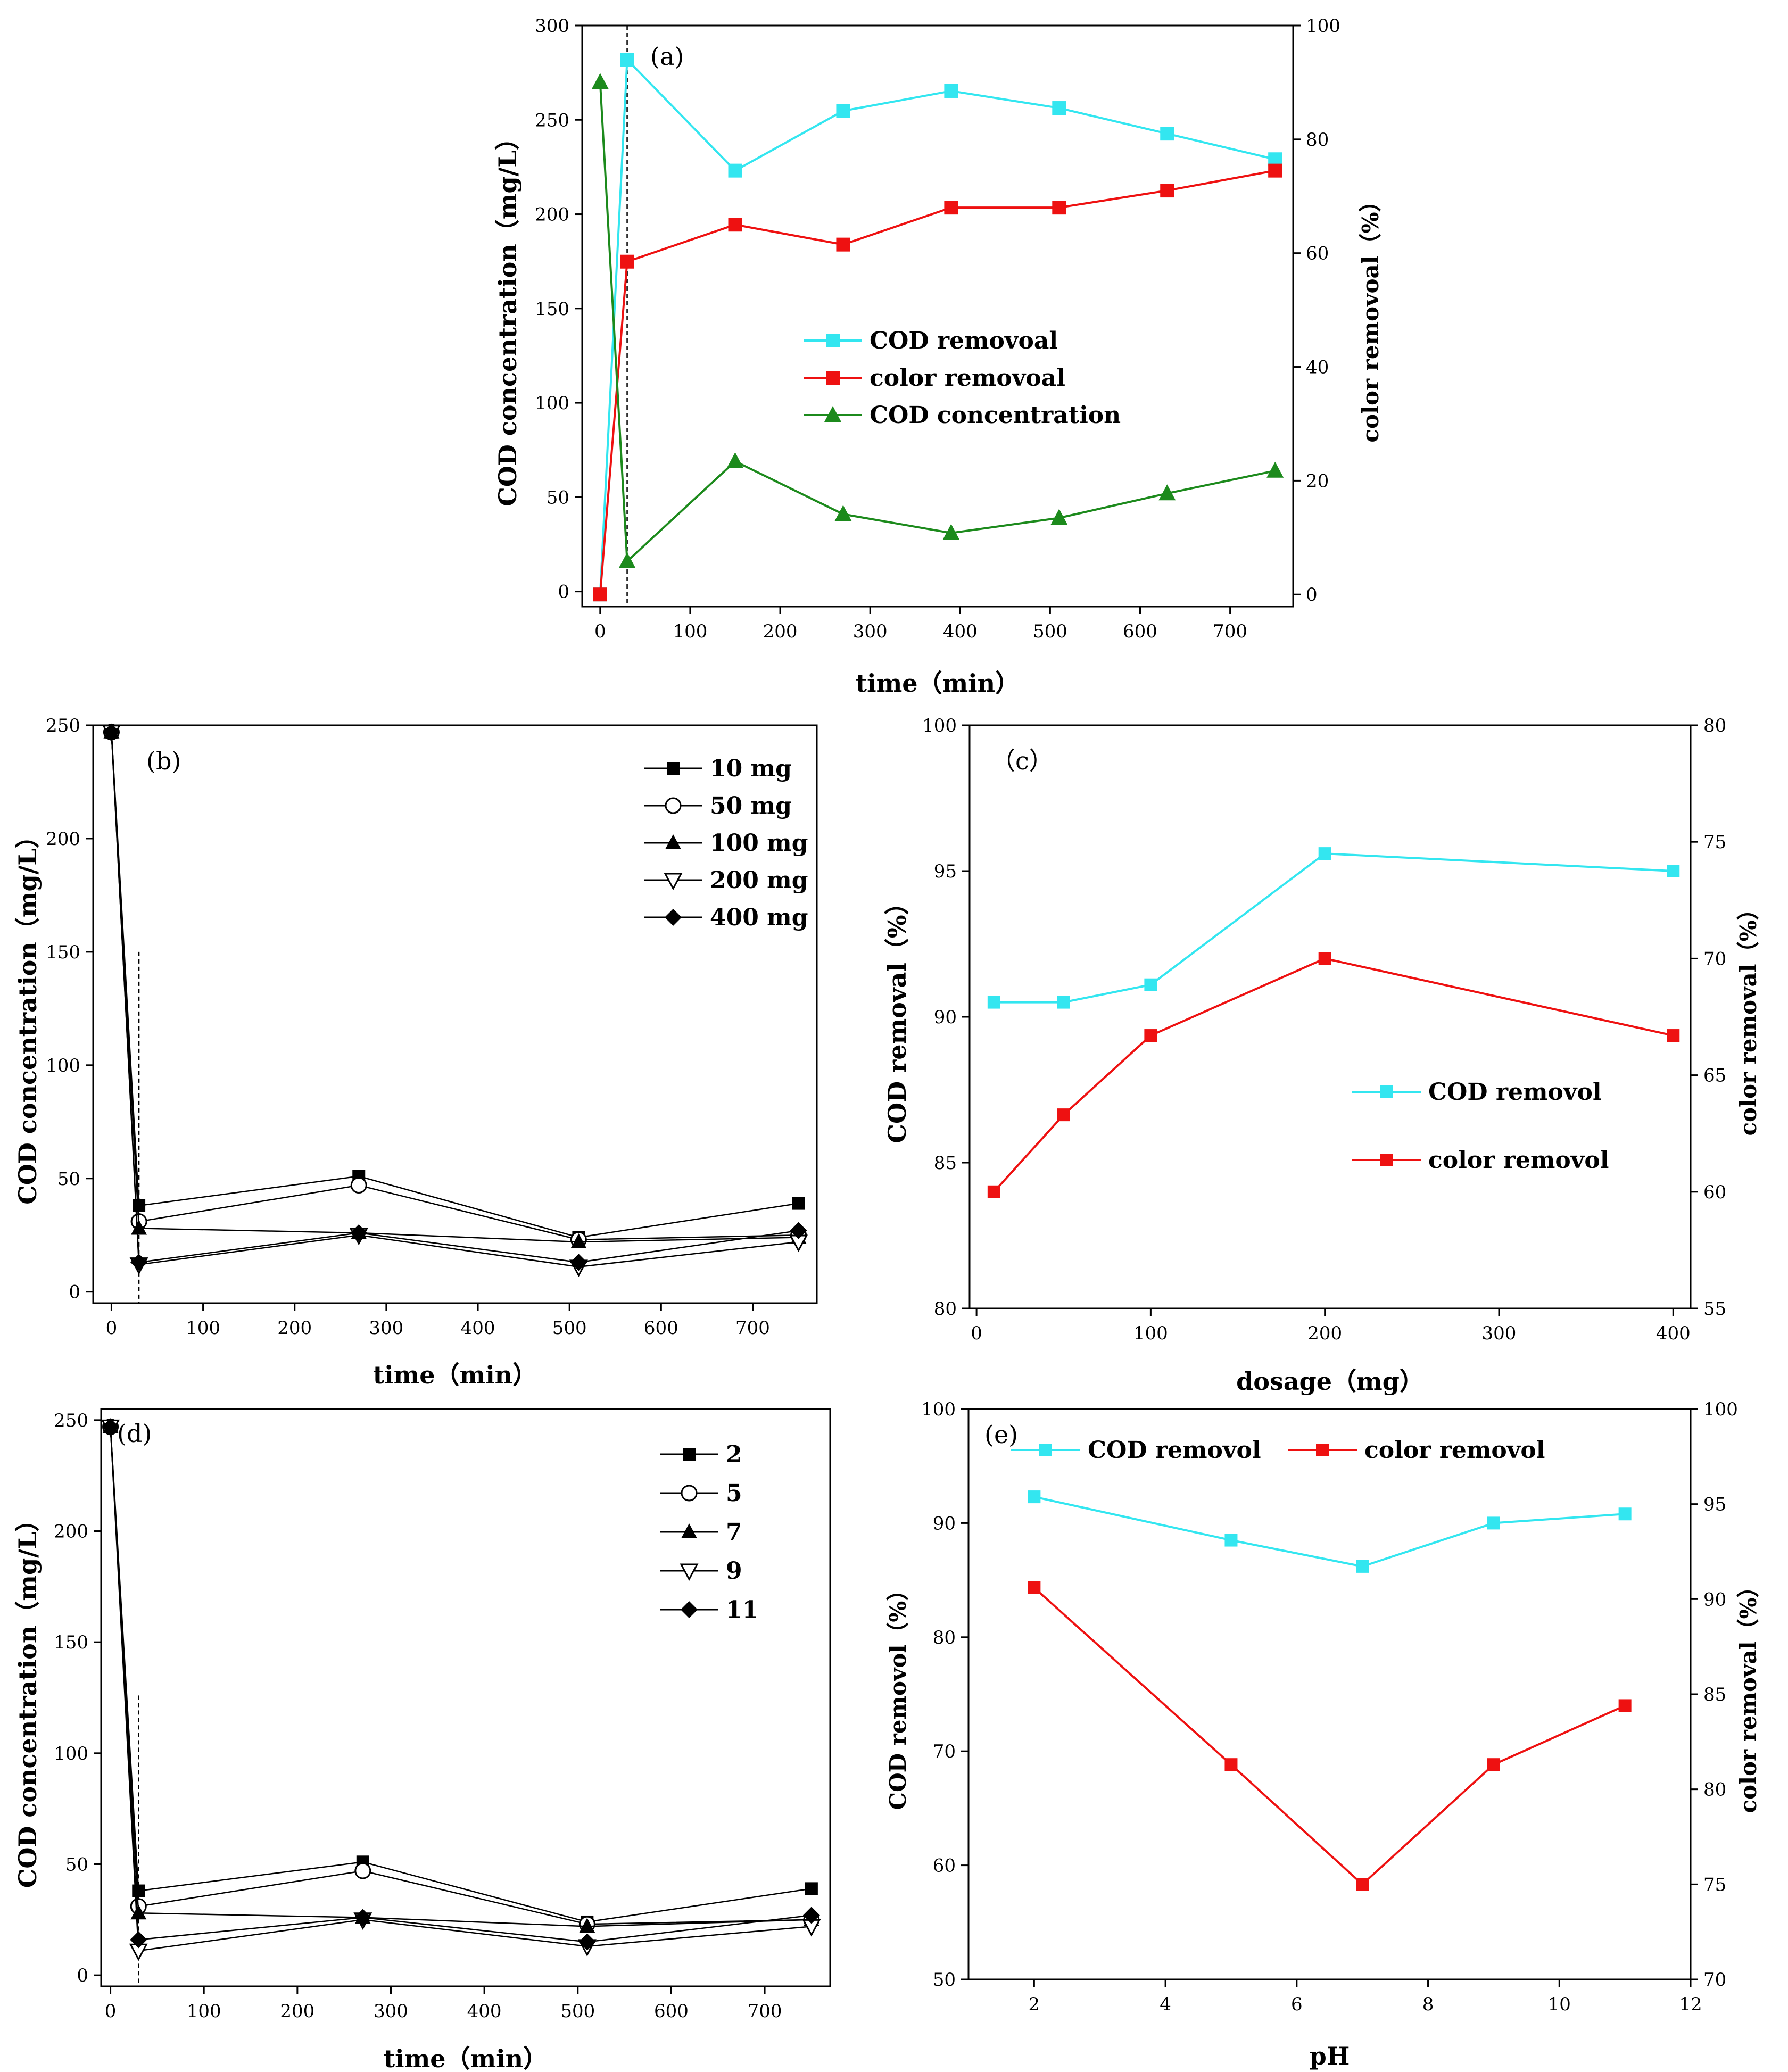 Image resolution: width=1788 pixels, height=2072 pixels. Describe the element at coordinates (1515, 1093) in the screenshot. I see `legend-label: COD removol` at that location.